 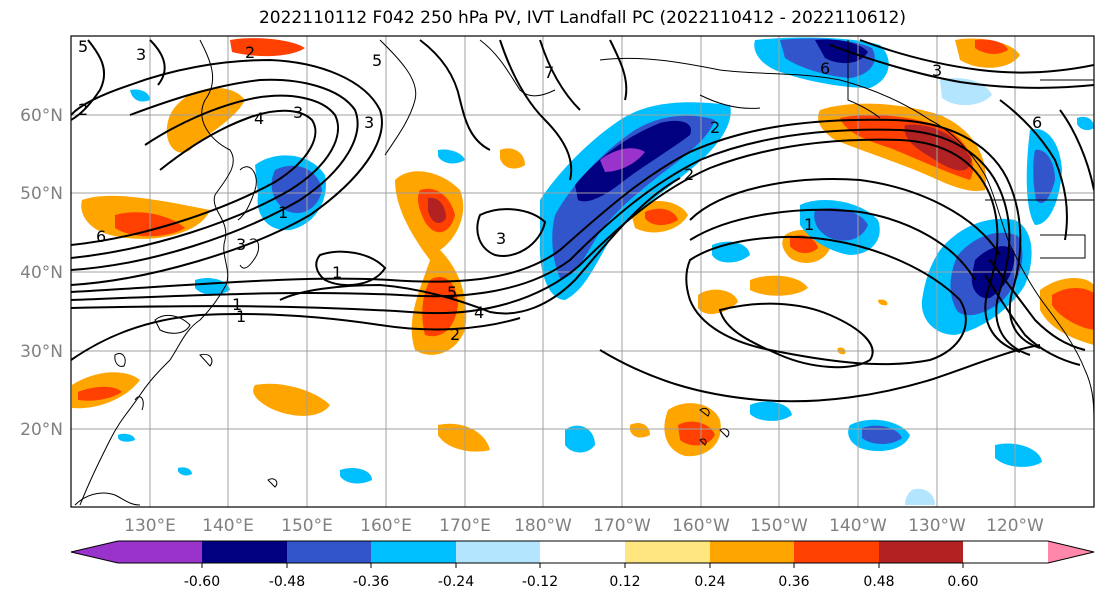 What do you see at coordinates (622, 526) in the screenshot?
I see `lon-label: 170°W` at bounding box center [622, 526].